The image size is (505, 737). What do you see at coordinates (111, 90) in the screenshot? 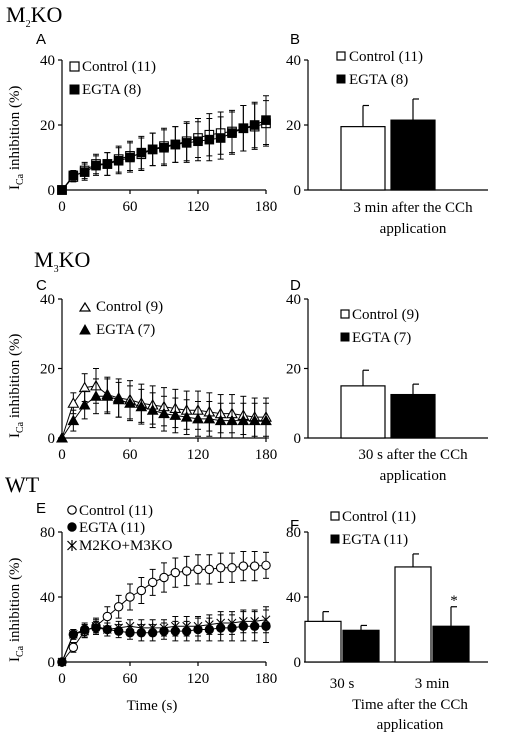
I see `legend-label-egta-a: EGTA (8)` at bounding box center [111, 90].